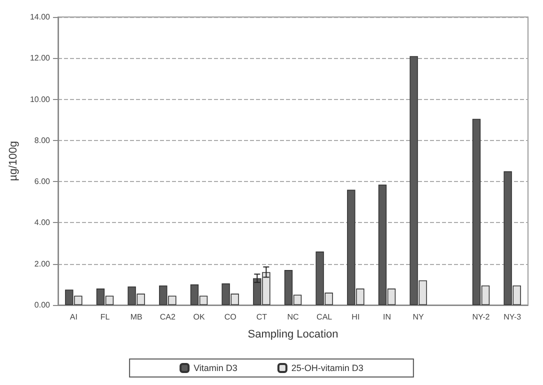 This screenshot has width=543, height=385. What do you see at coordinates (387, 317) in the screenshot?
I see `x-tick-label: IN` at bounding box center [387, 317].